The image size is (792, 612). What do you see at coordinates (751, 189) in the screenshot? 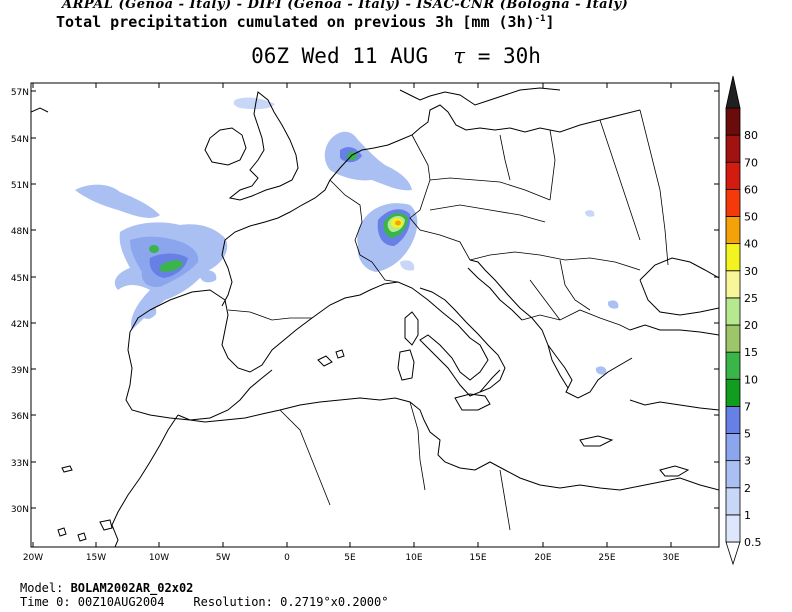
I see `legend-label: 60` at bounding box center [751, 189].